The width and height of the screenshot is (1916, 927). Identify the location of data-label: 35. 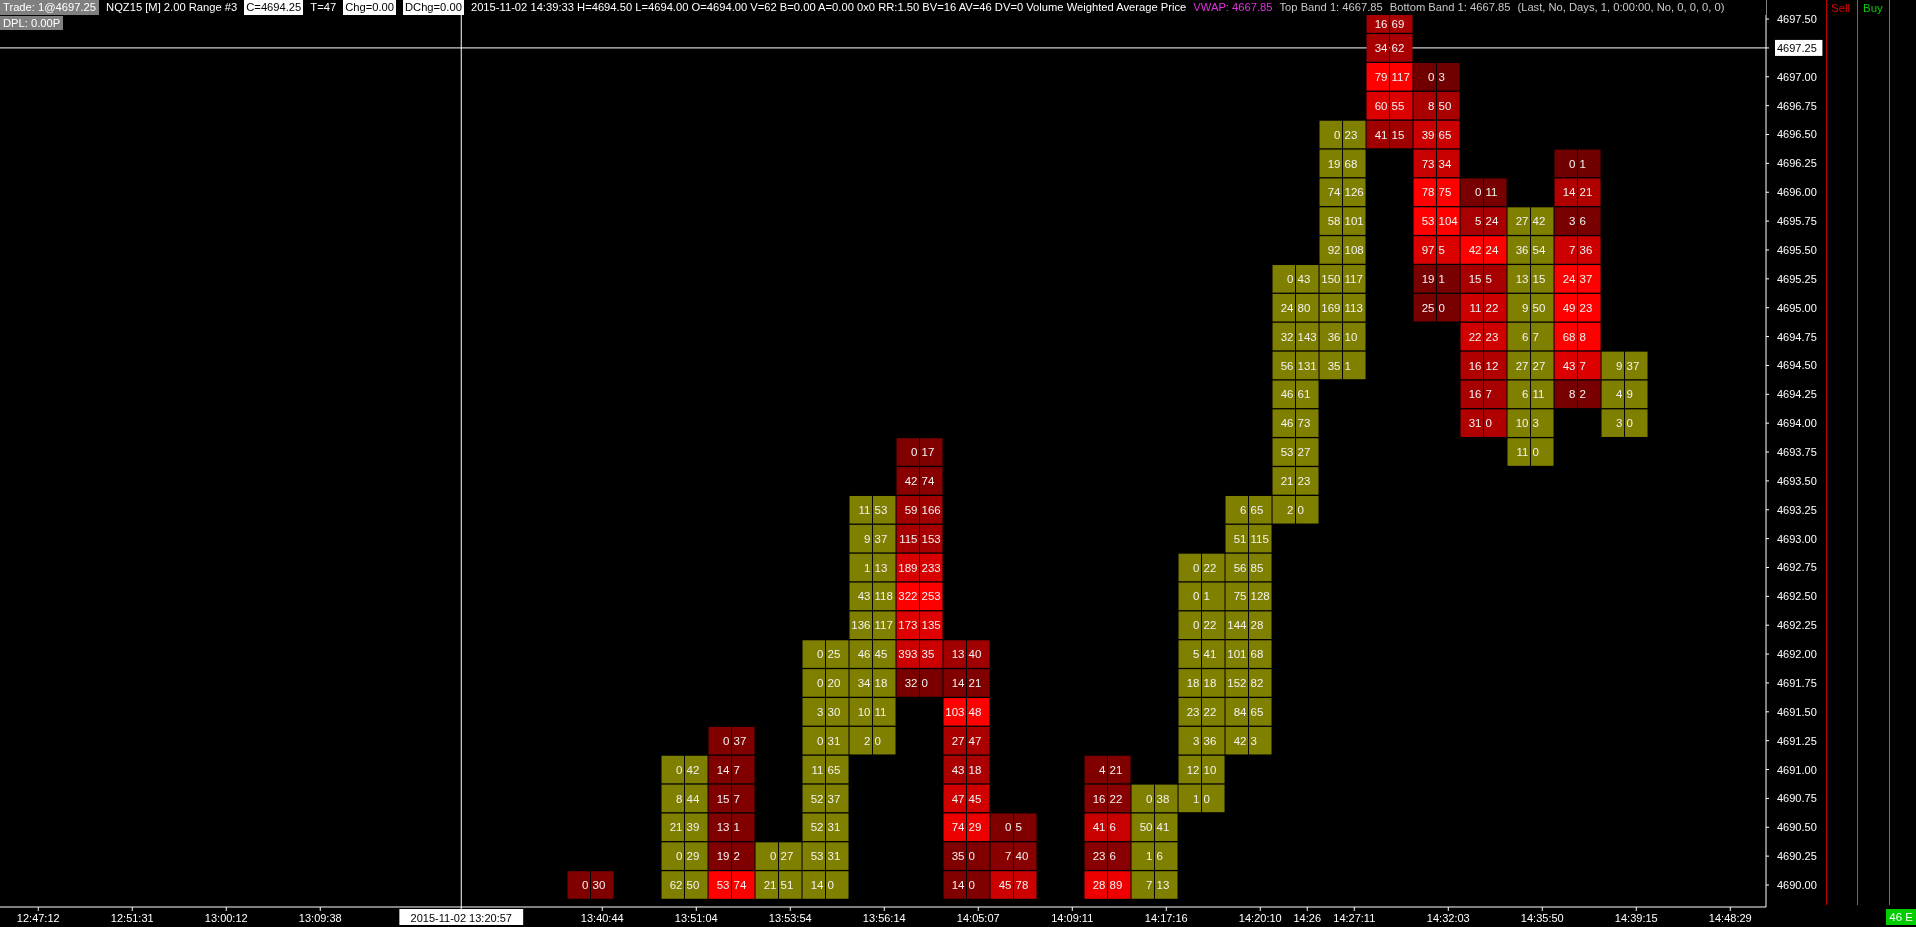
(928, 654).